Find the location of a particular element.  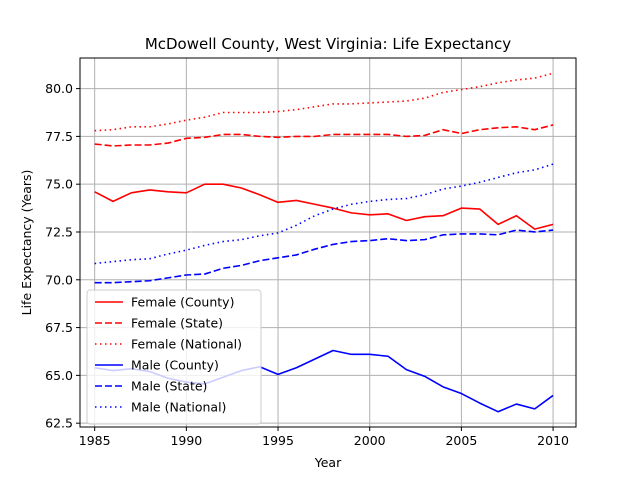

x-tick-label: 2005 is located at coordinates (461, 440).